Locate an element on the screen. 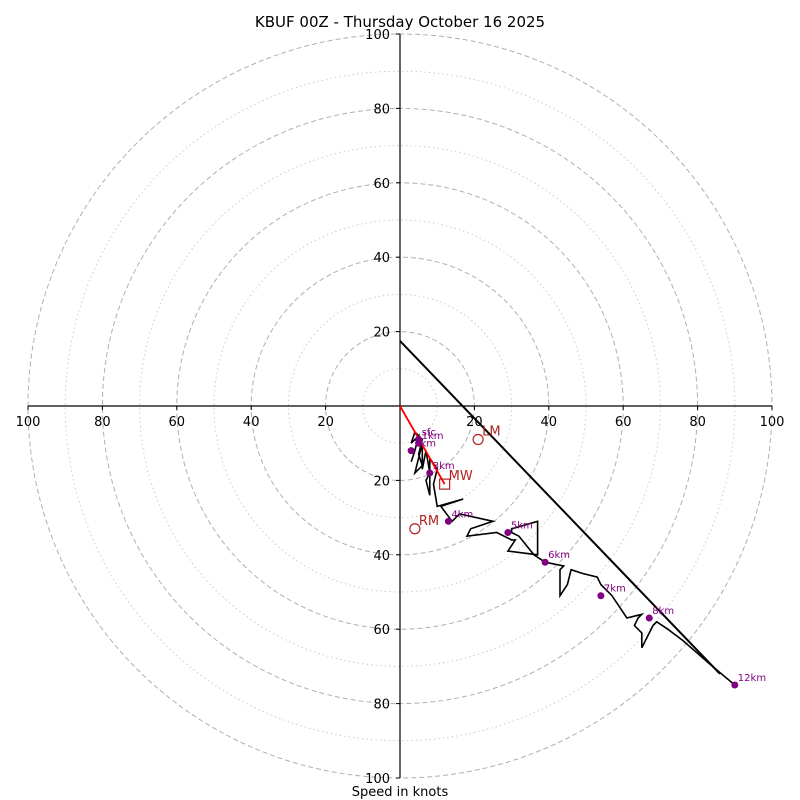 This screenshot has height=800, width=800. height-marker-label-7km: 7km is located at coordinates (615, 589).